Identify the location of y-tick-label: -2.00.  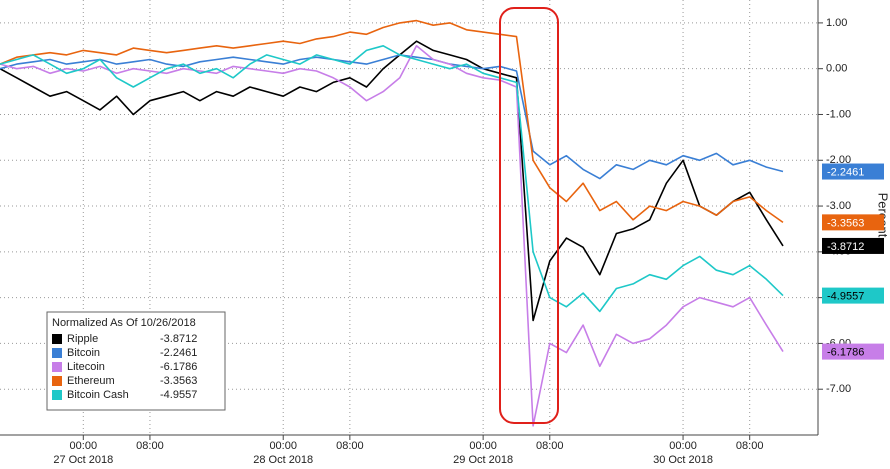
(838, 160).